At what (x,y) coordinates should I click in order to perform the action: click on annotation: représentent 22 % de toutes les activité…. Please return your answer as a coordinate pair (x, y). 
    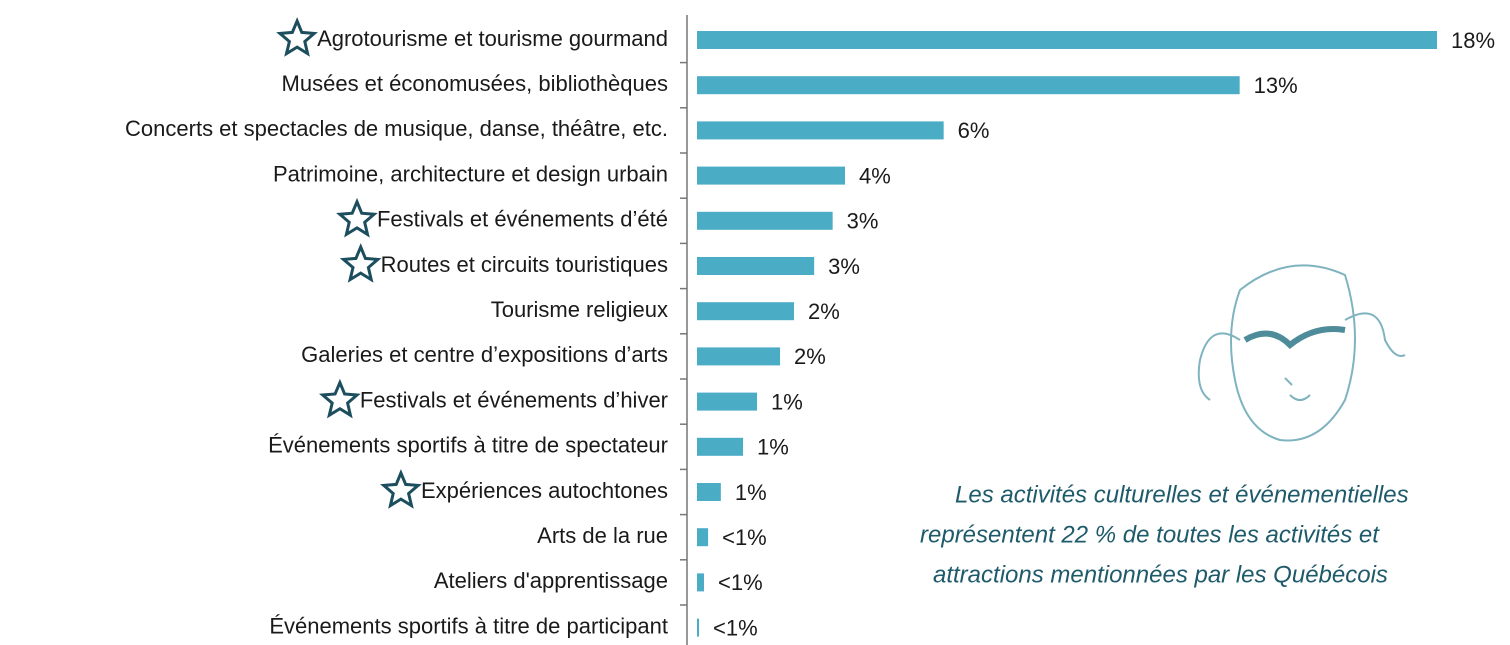
    Looking at the image, I should click on (1150, 534).